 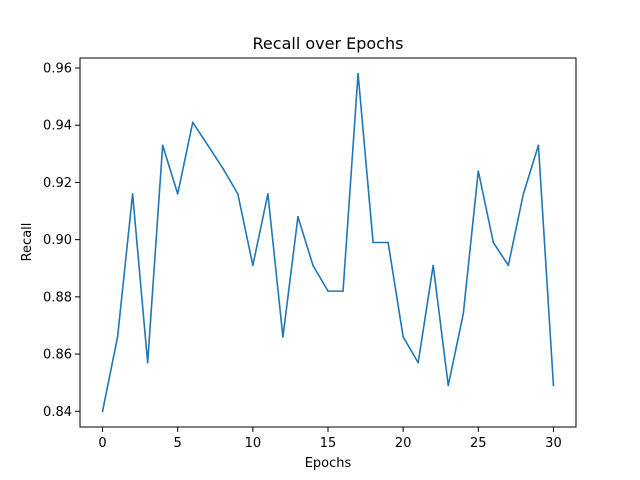 What do you see at coordinates (57, 297) in the screenshot?
I see `y-tick-label: 0.88` at bounding box center [57, 297].